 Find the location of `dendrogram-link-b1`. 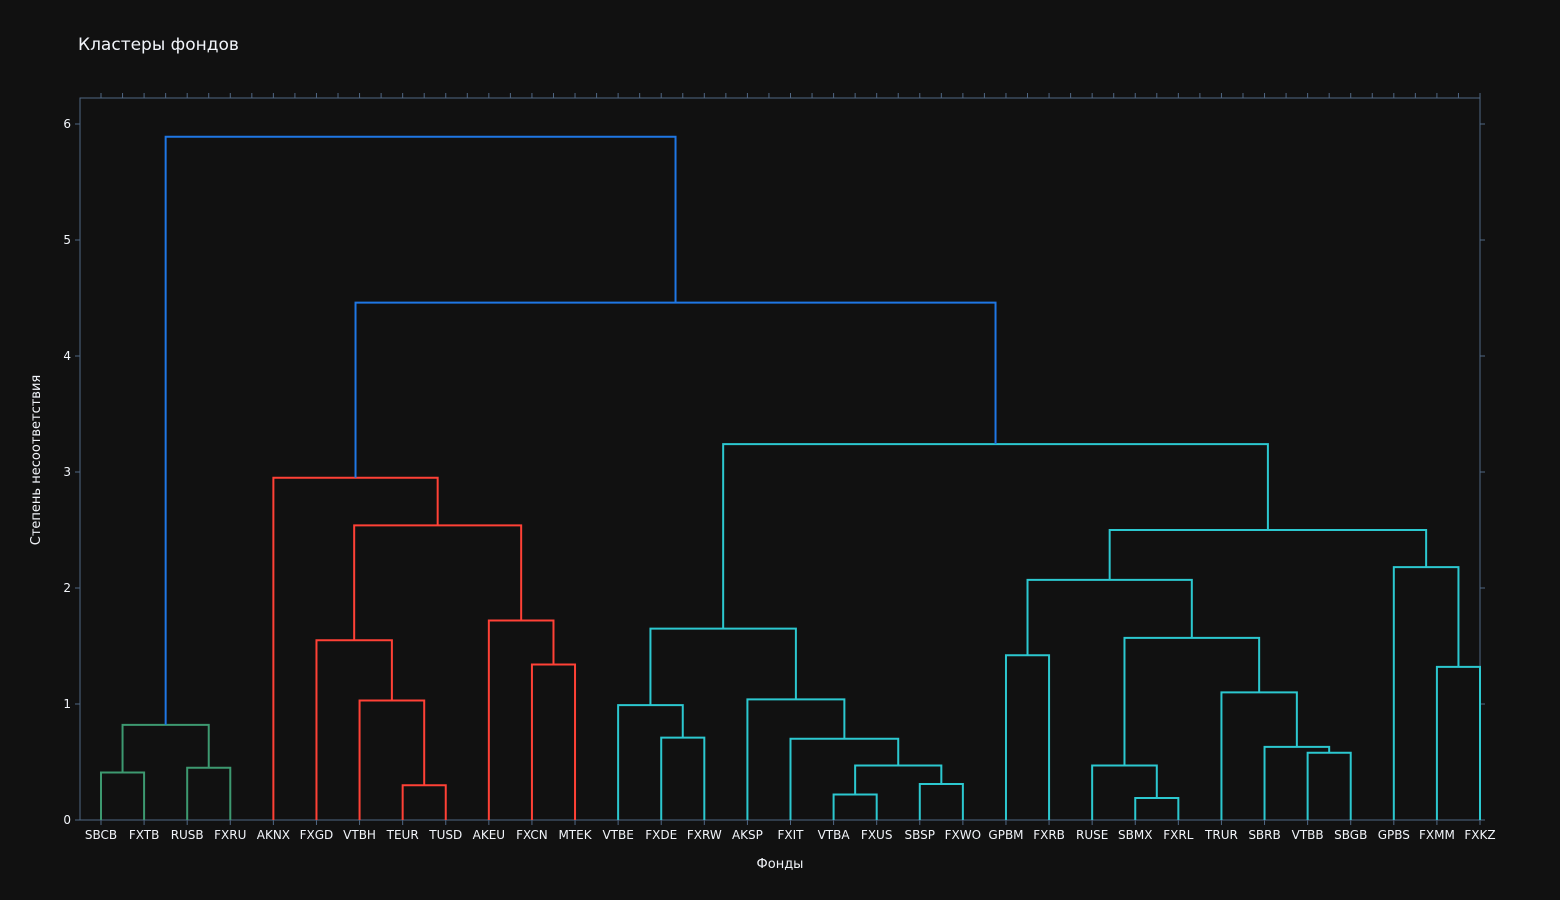

dendrogram-link-b1 is located at coordinates (675, 389).